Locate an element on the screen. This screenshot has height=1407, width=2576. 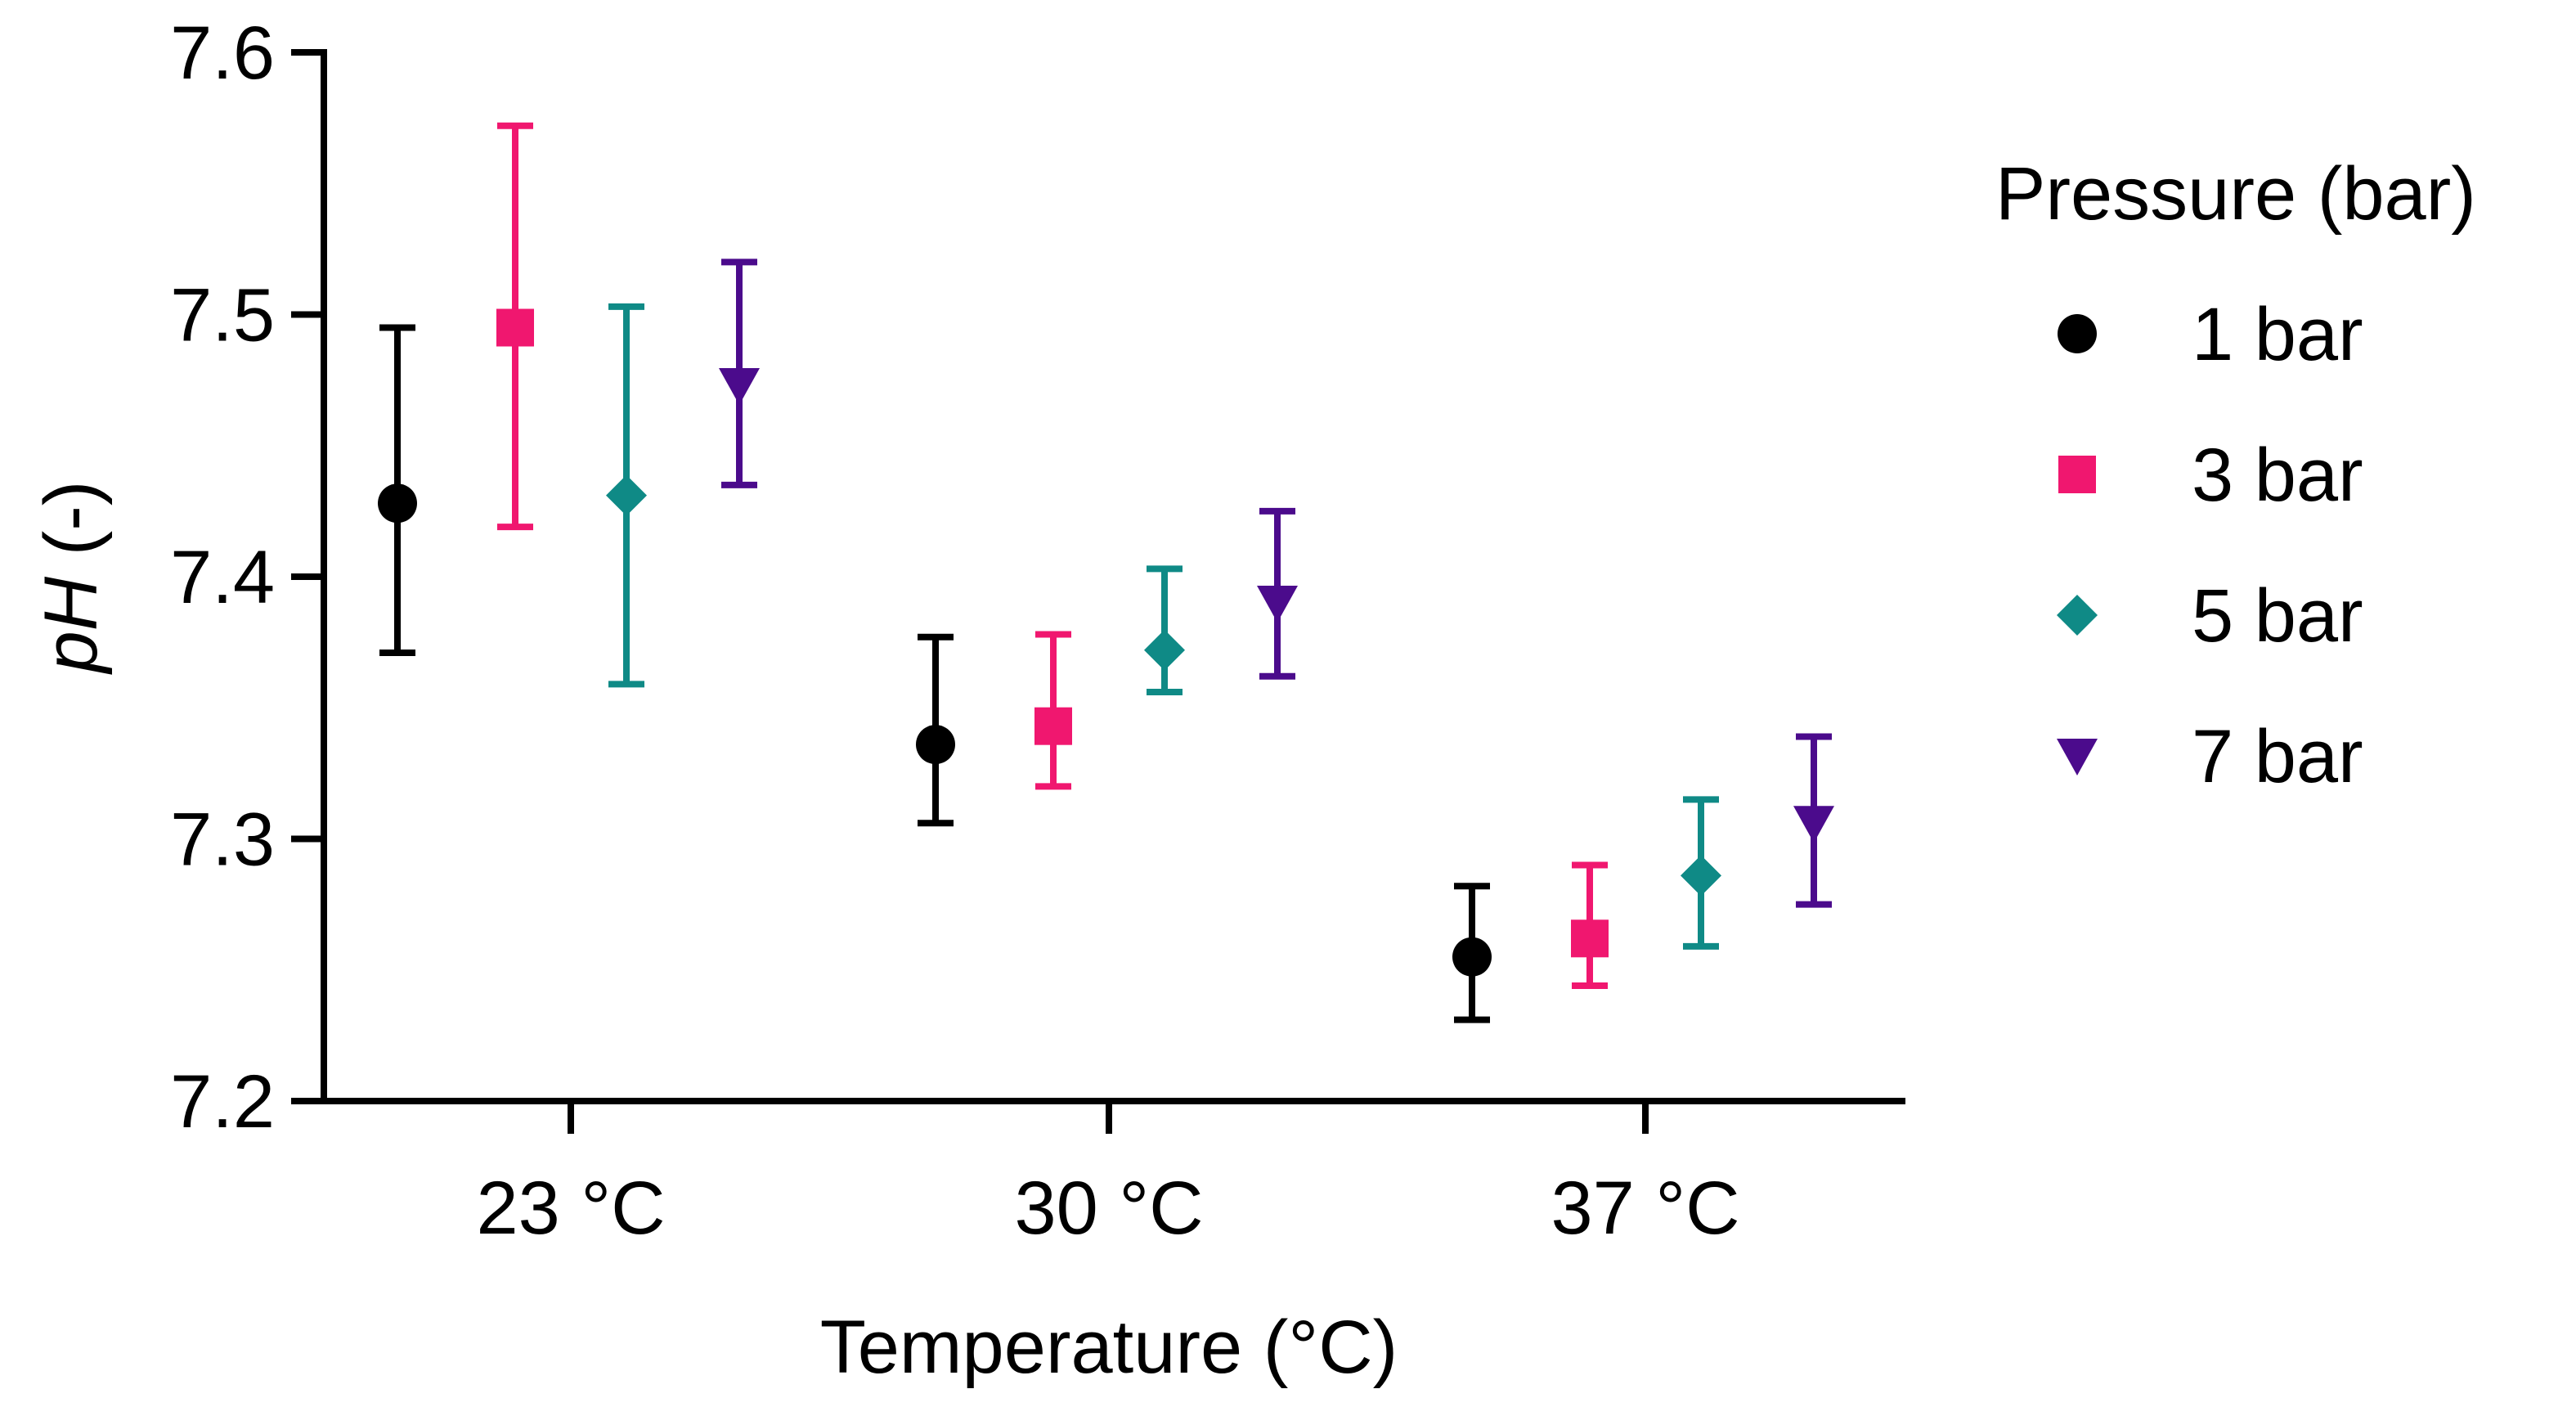
y-axis-ticks: 7.2 7.3 7.4 7.5 7.6 is located at coordinates (247, 578).